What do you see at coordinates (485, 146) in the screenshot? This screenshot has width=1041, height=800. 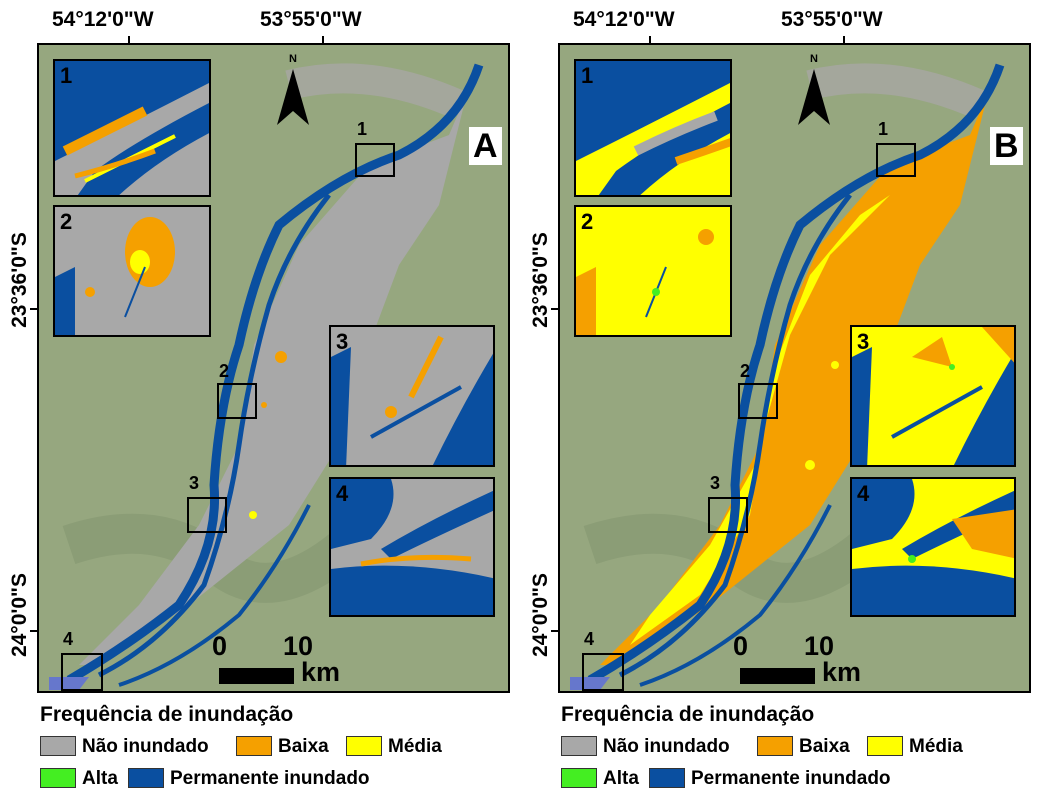 I see `panel-letter: A` at bounding box center [485, 146].